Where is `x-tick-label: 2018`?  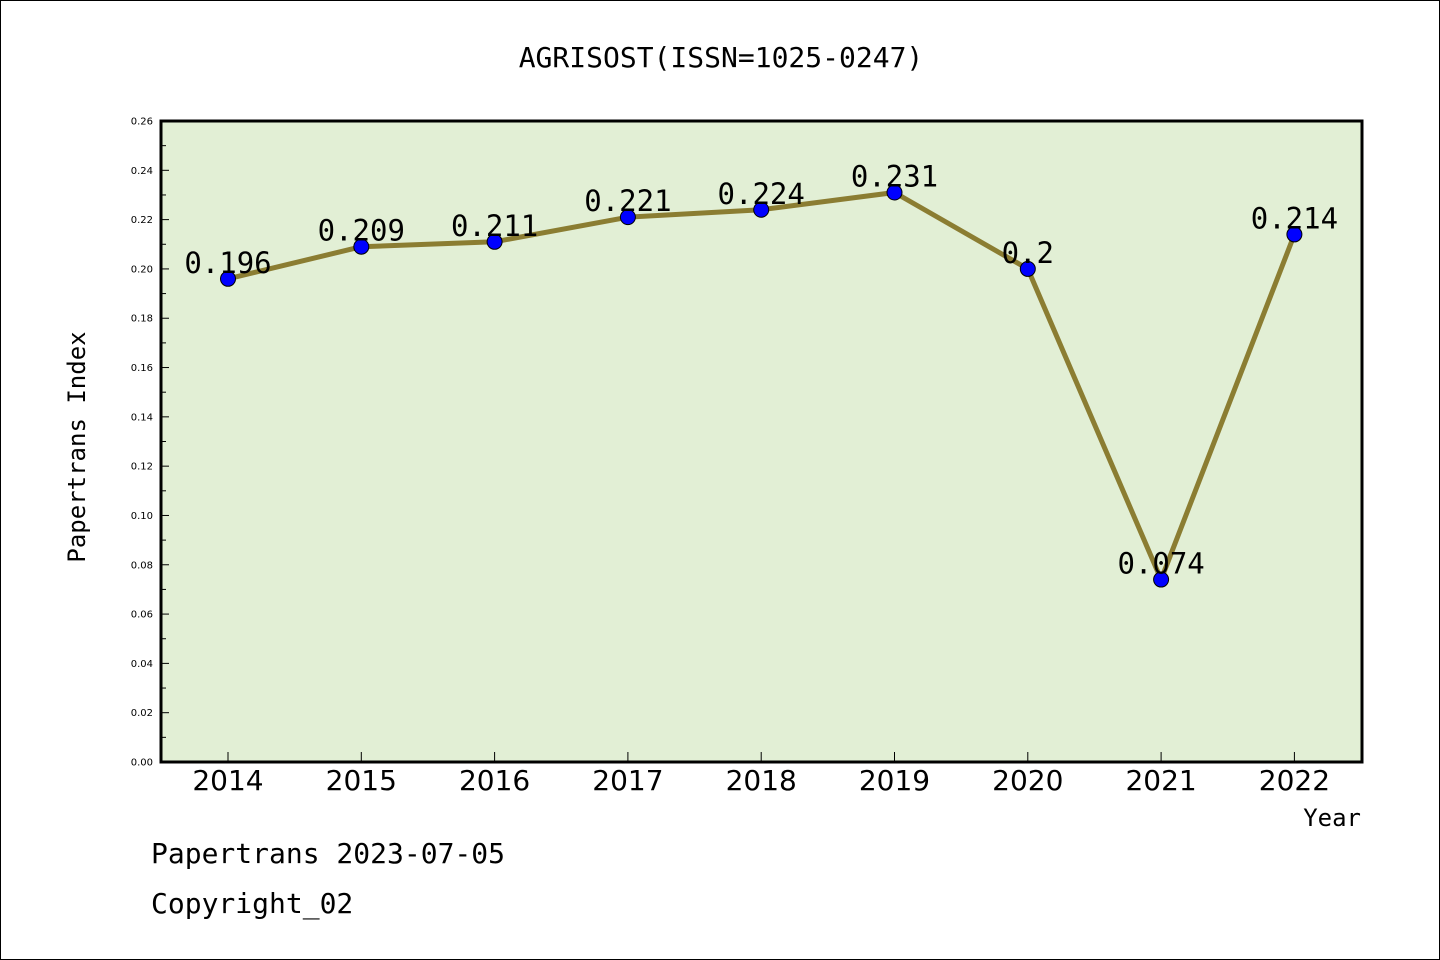
x-tick-label: 2018 is located at coordinates (761, 780).